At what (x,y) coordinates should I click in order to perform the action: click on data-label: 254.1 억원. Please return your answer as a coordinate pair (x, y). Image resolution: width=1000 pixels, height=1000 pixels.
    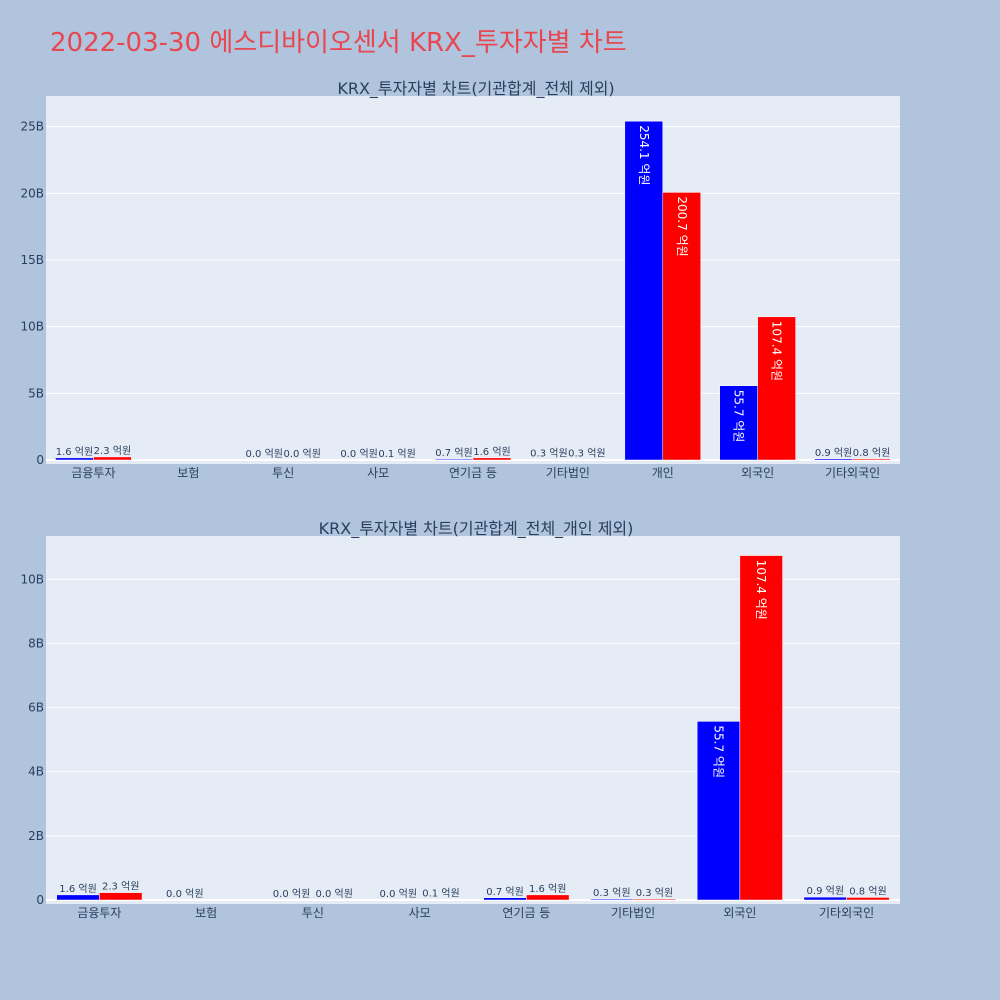
    Looking at the image, I should click on (644, 155).